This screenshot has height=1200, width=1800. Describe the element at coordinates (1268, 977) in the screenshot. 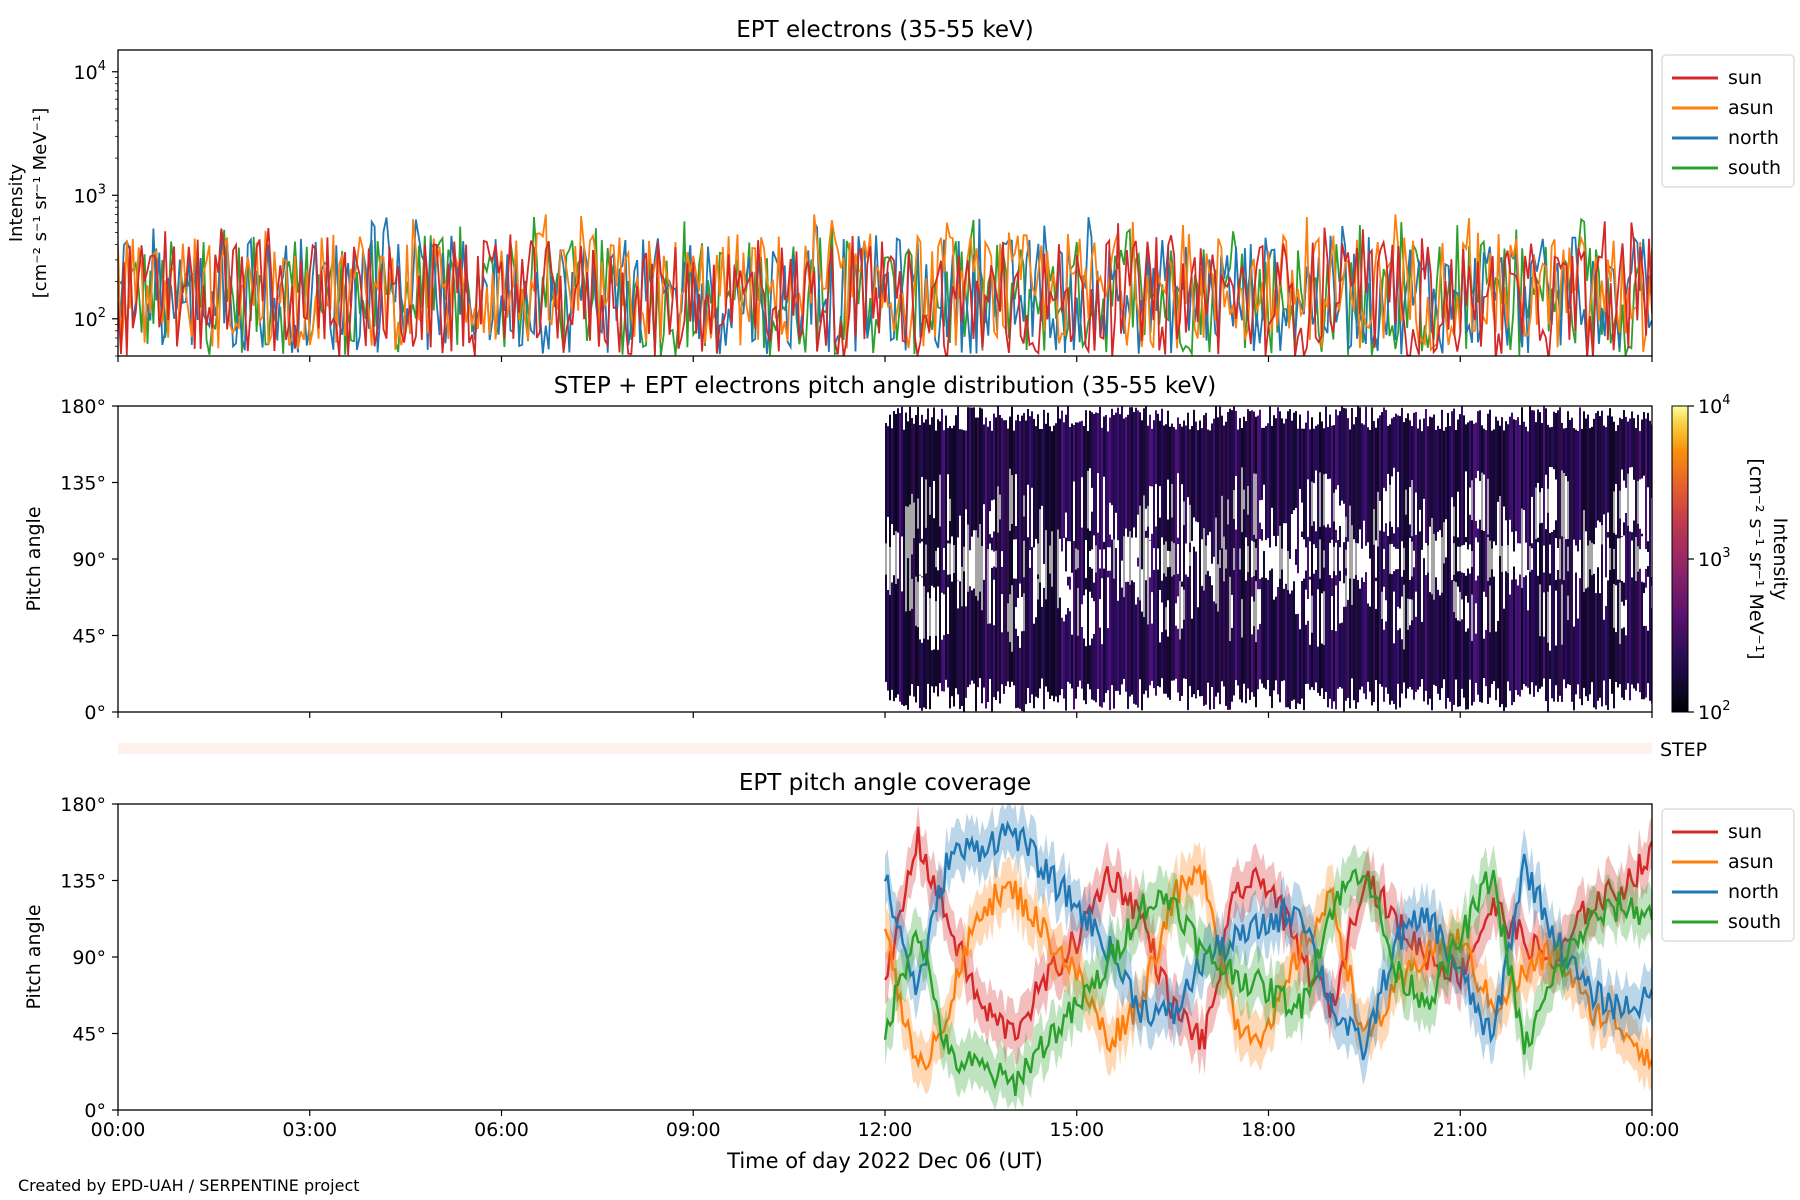

I see `coverage-band-south` at that location.